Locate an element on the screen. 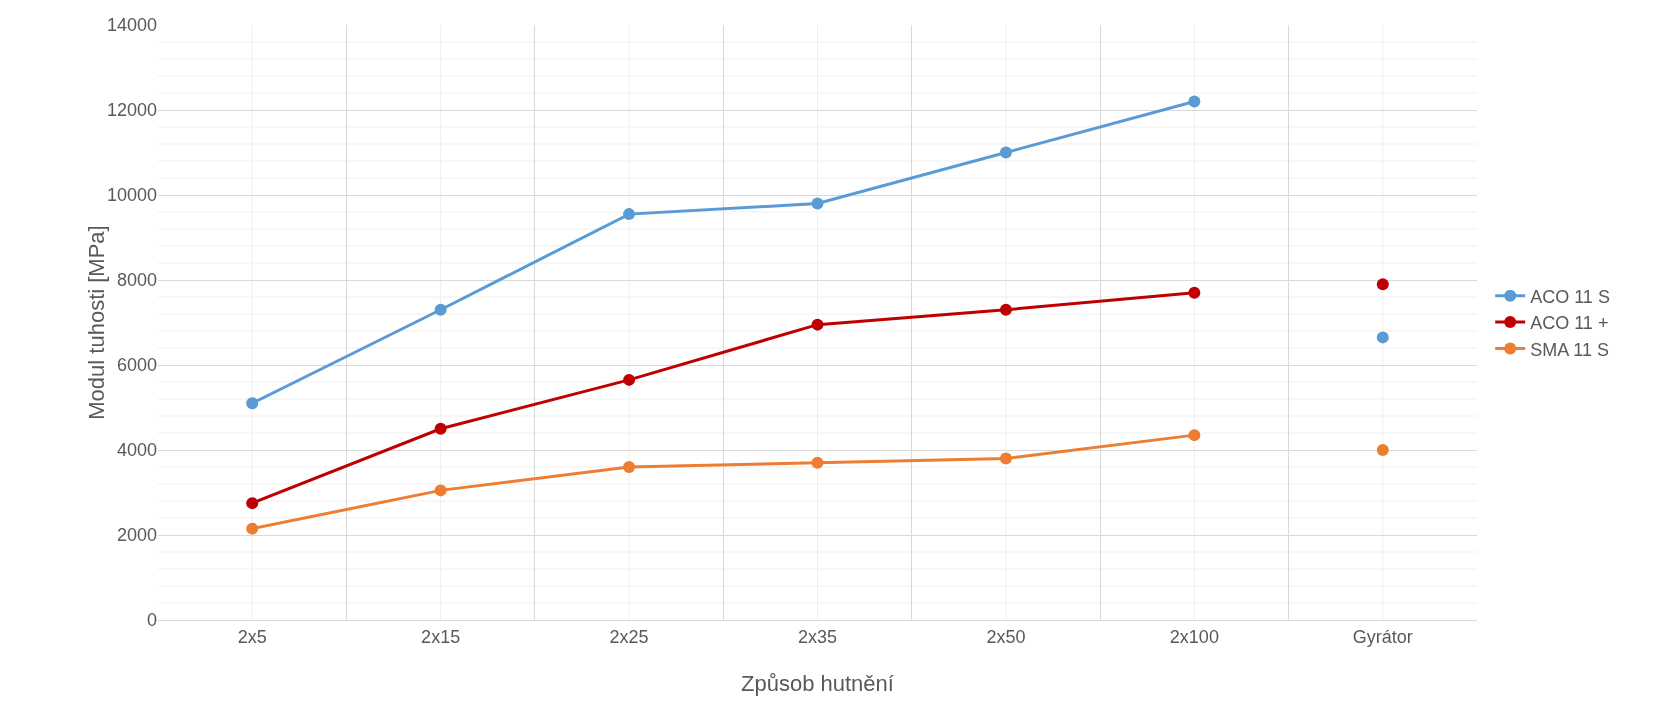 This screenshot has width=1677, height=725. x-tick-label: Gyrátor is located at coordinates (1382, 636).